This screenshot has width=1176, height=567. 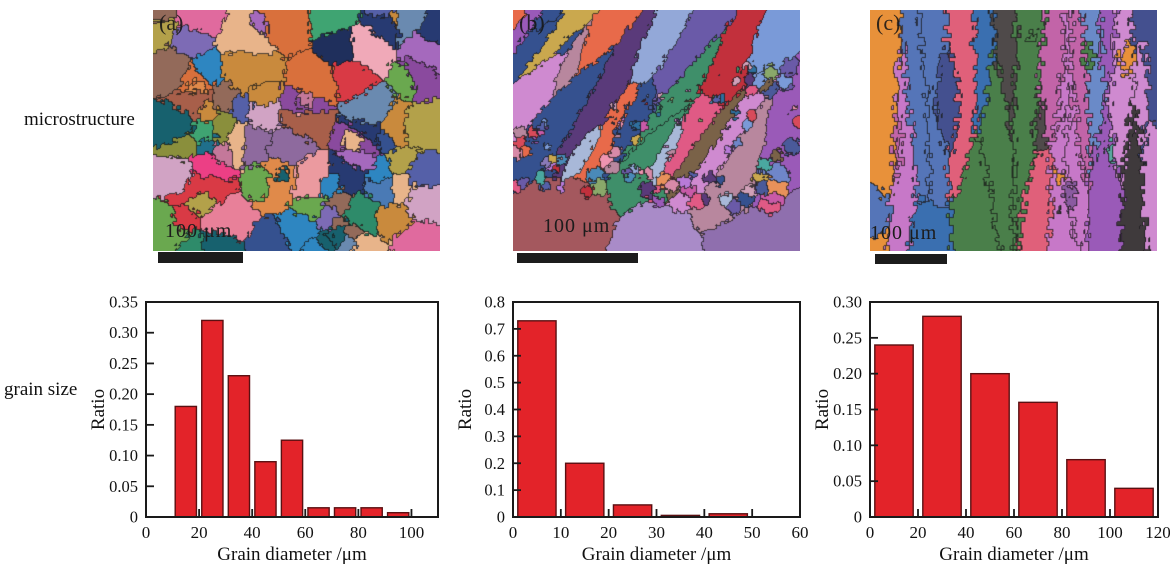 What do you see at coordinates (494, 436) in the screenshot?
I see `y-tick-label: 0.3` at bounding box center [494, 436].